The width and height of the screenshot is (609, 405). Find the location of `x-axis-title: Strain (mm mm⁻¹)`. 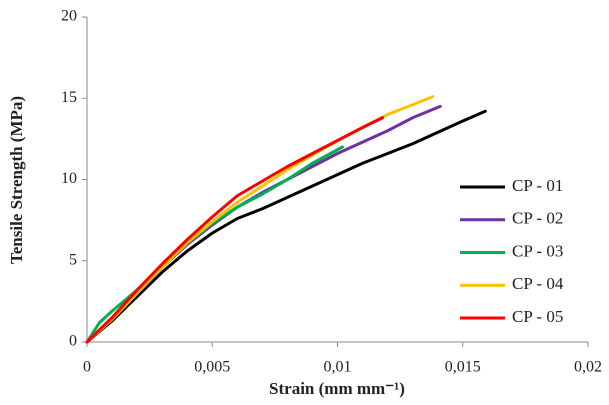

x-axis-title: Strain (mm mm⁻¹) is located at coordinates (337, 388).